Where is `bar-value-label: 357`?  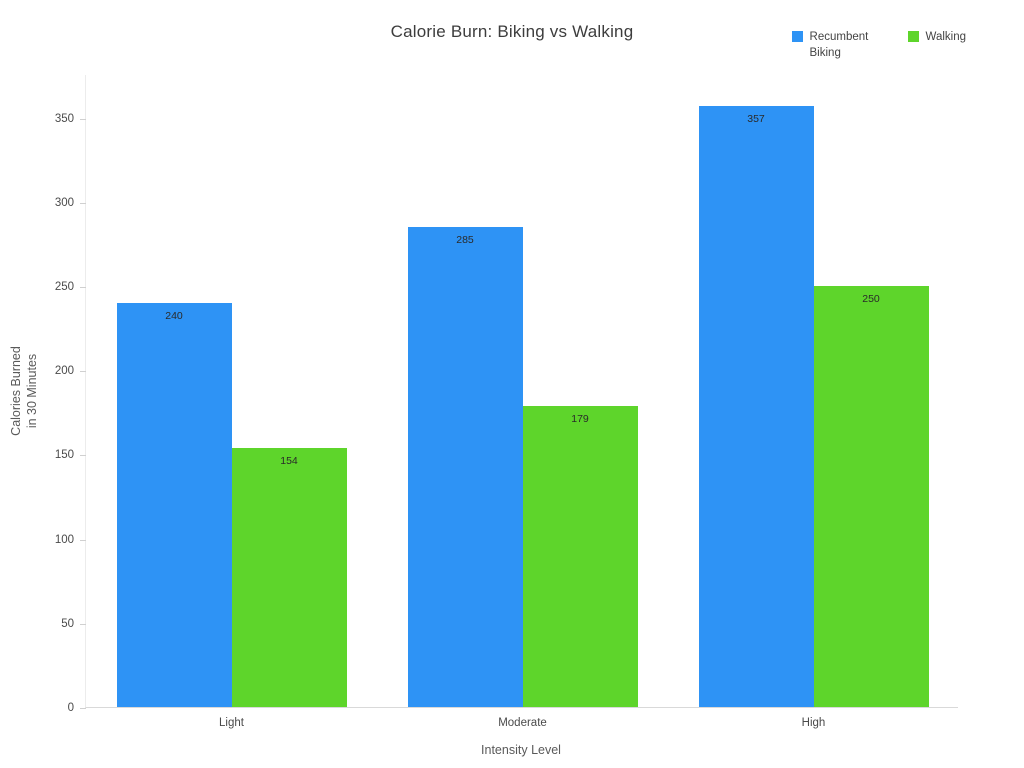 bar-value-label: 357 is located at coordinates (756, 119).